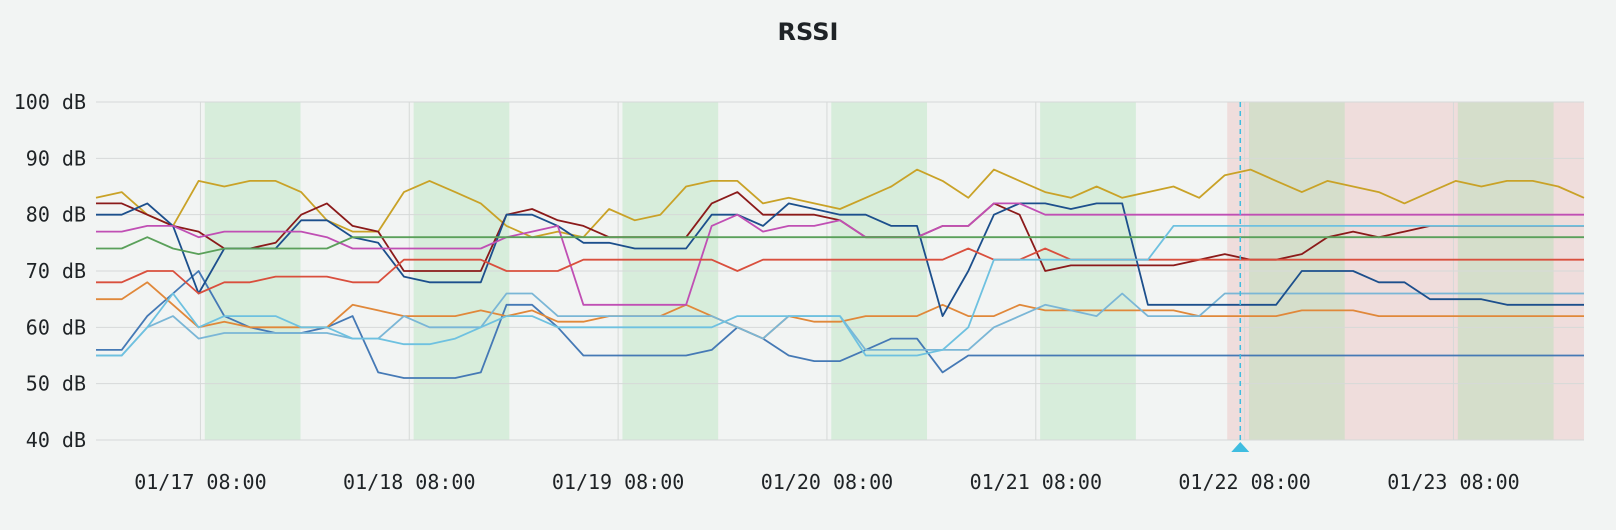 The width and height of the screenshot is (1616, 530). I want to click on x-tick-label: 01/22 08:00, so click(1244, 482).